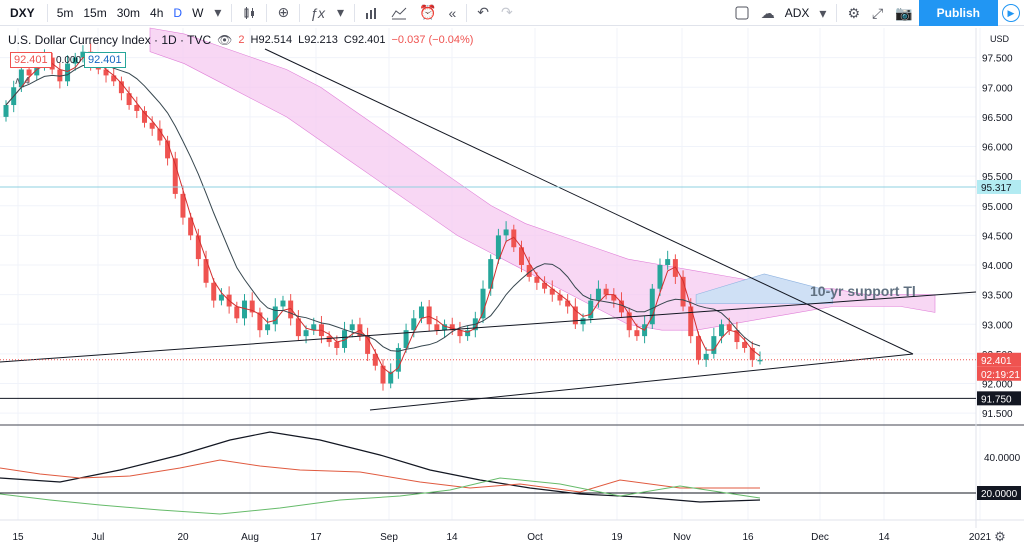 The width and height of the screenshot is (1024, 546). I want to click on time-tick-label: 19, so click(617, 537).